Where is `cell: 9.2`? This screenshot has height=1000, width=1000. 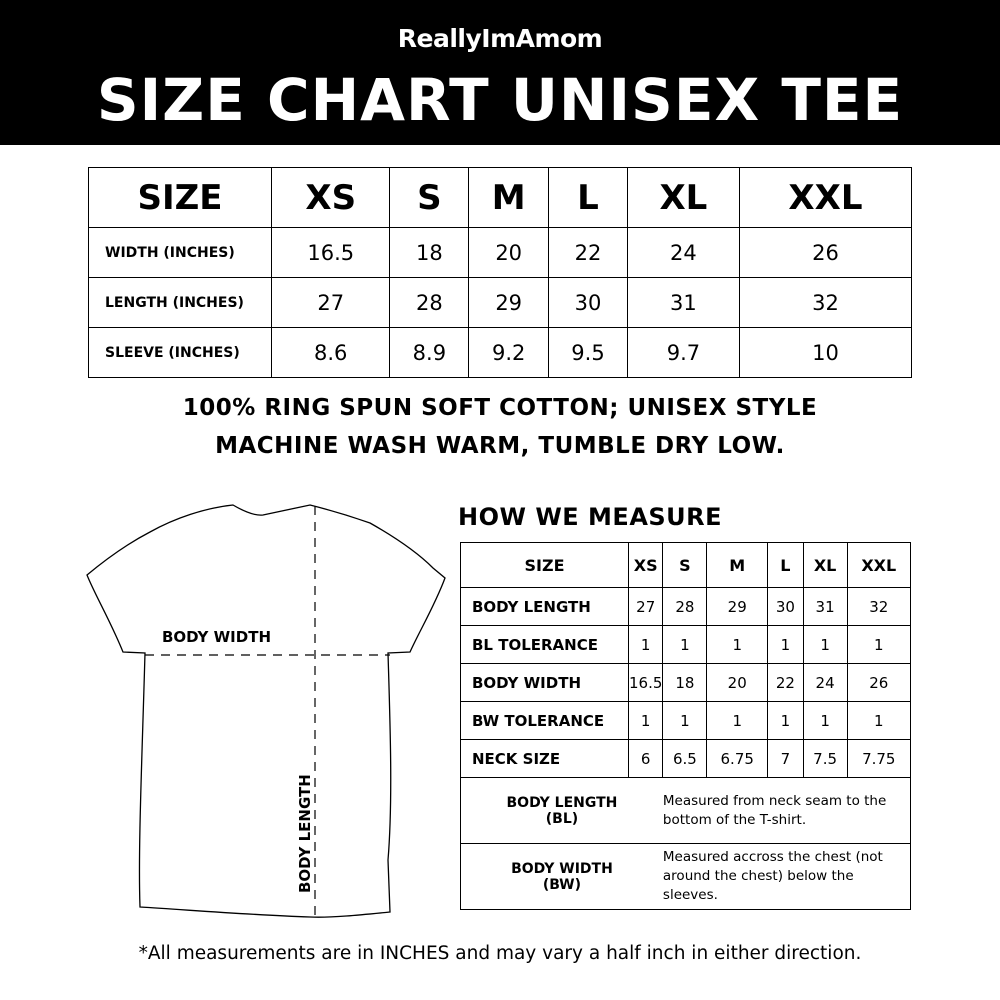
cell: 9.2 is located at coordinates (509, 352).